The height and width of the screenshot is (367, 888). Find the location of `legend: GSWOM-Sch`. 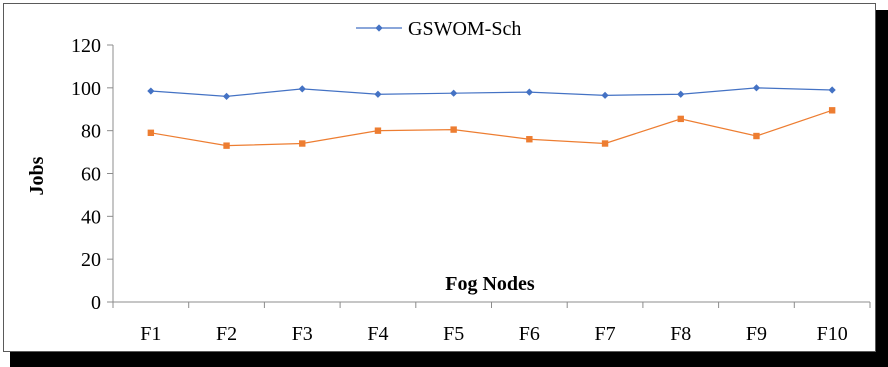

legend: GSWOM-Sch is located at coordinates (438, 29).